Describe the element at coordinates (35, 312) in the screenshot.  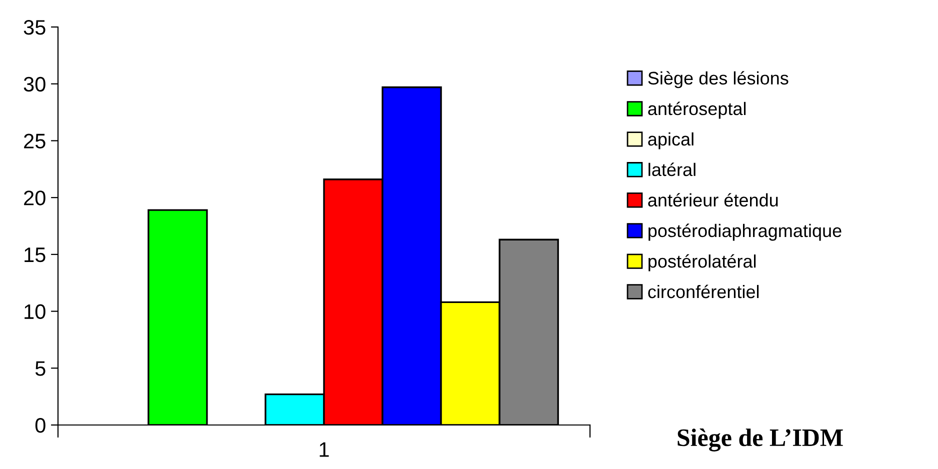
I see `y-tick-label: 10` at that location.